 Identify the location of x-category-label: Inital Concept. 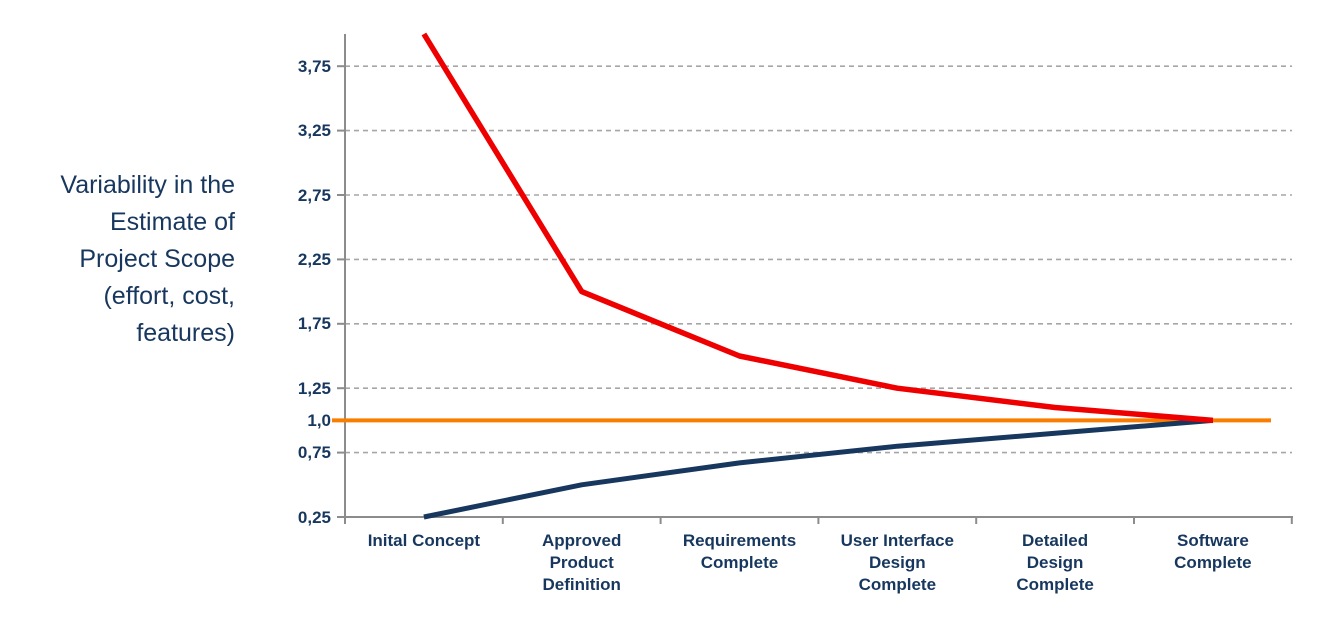
(424, 540).